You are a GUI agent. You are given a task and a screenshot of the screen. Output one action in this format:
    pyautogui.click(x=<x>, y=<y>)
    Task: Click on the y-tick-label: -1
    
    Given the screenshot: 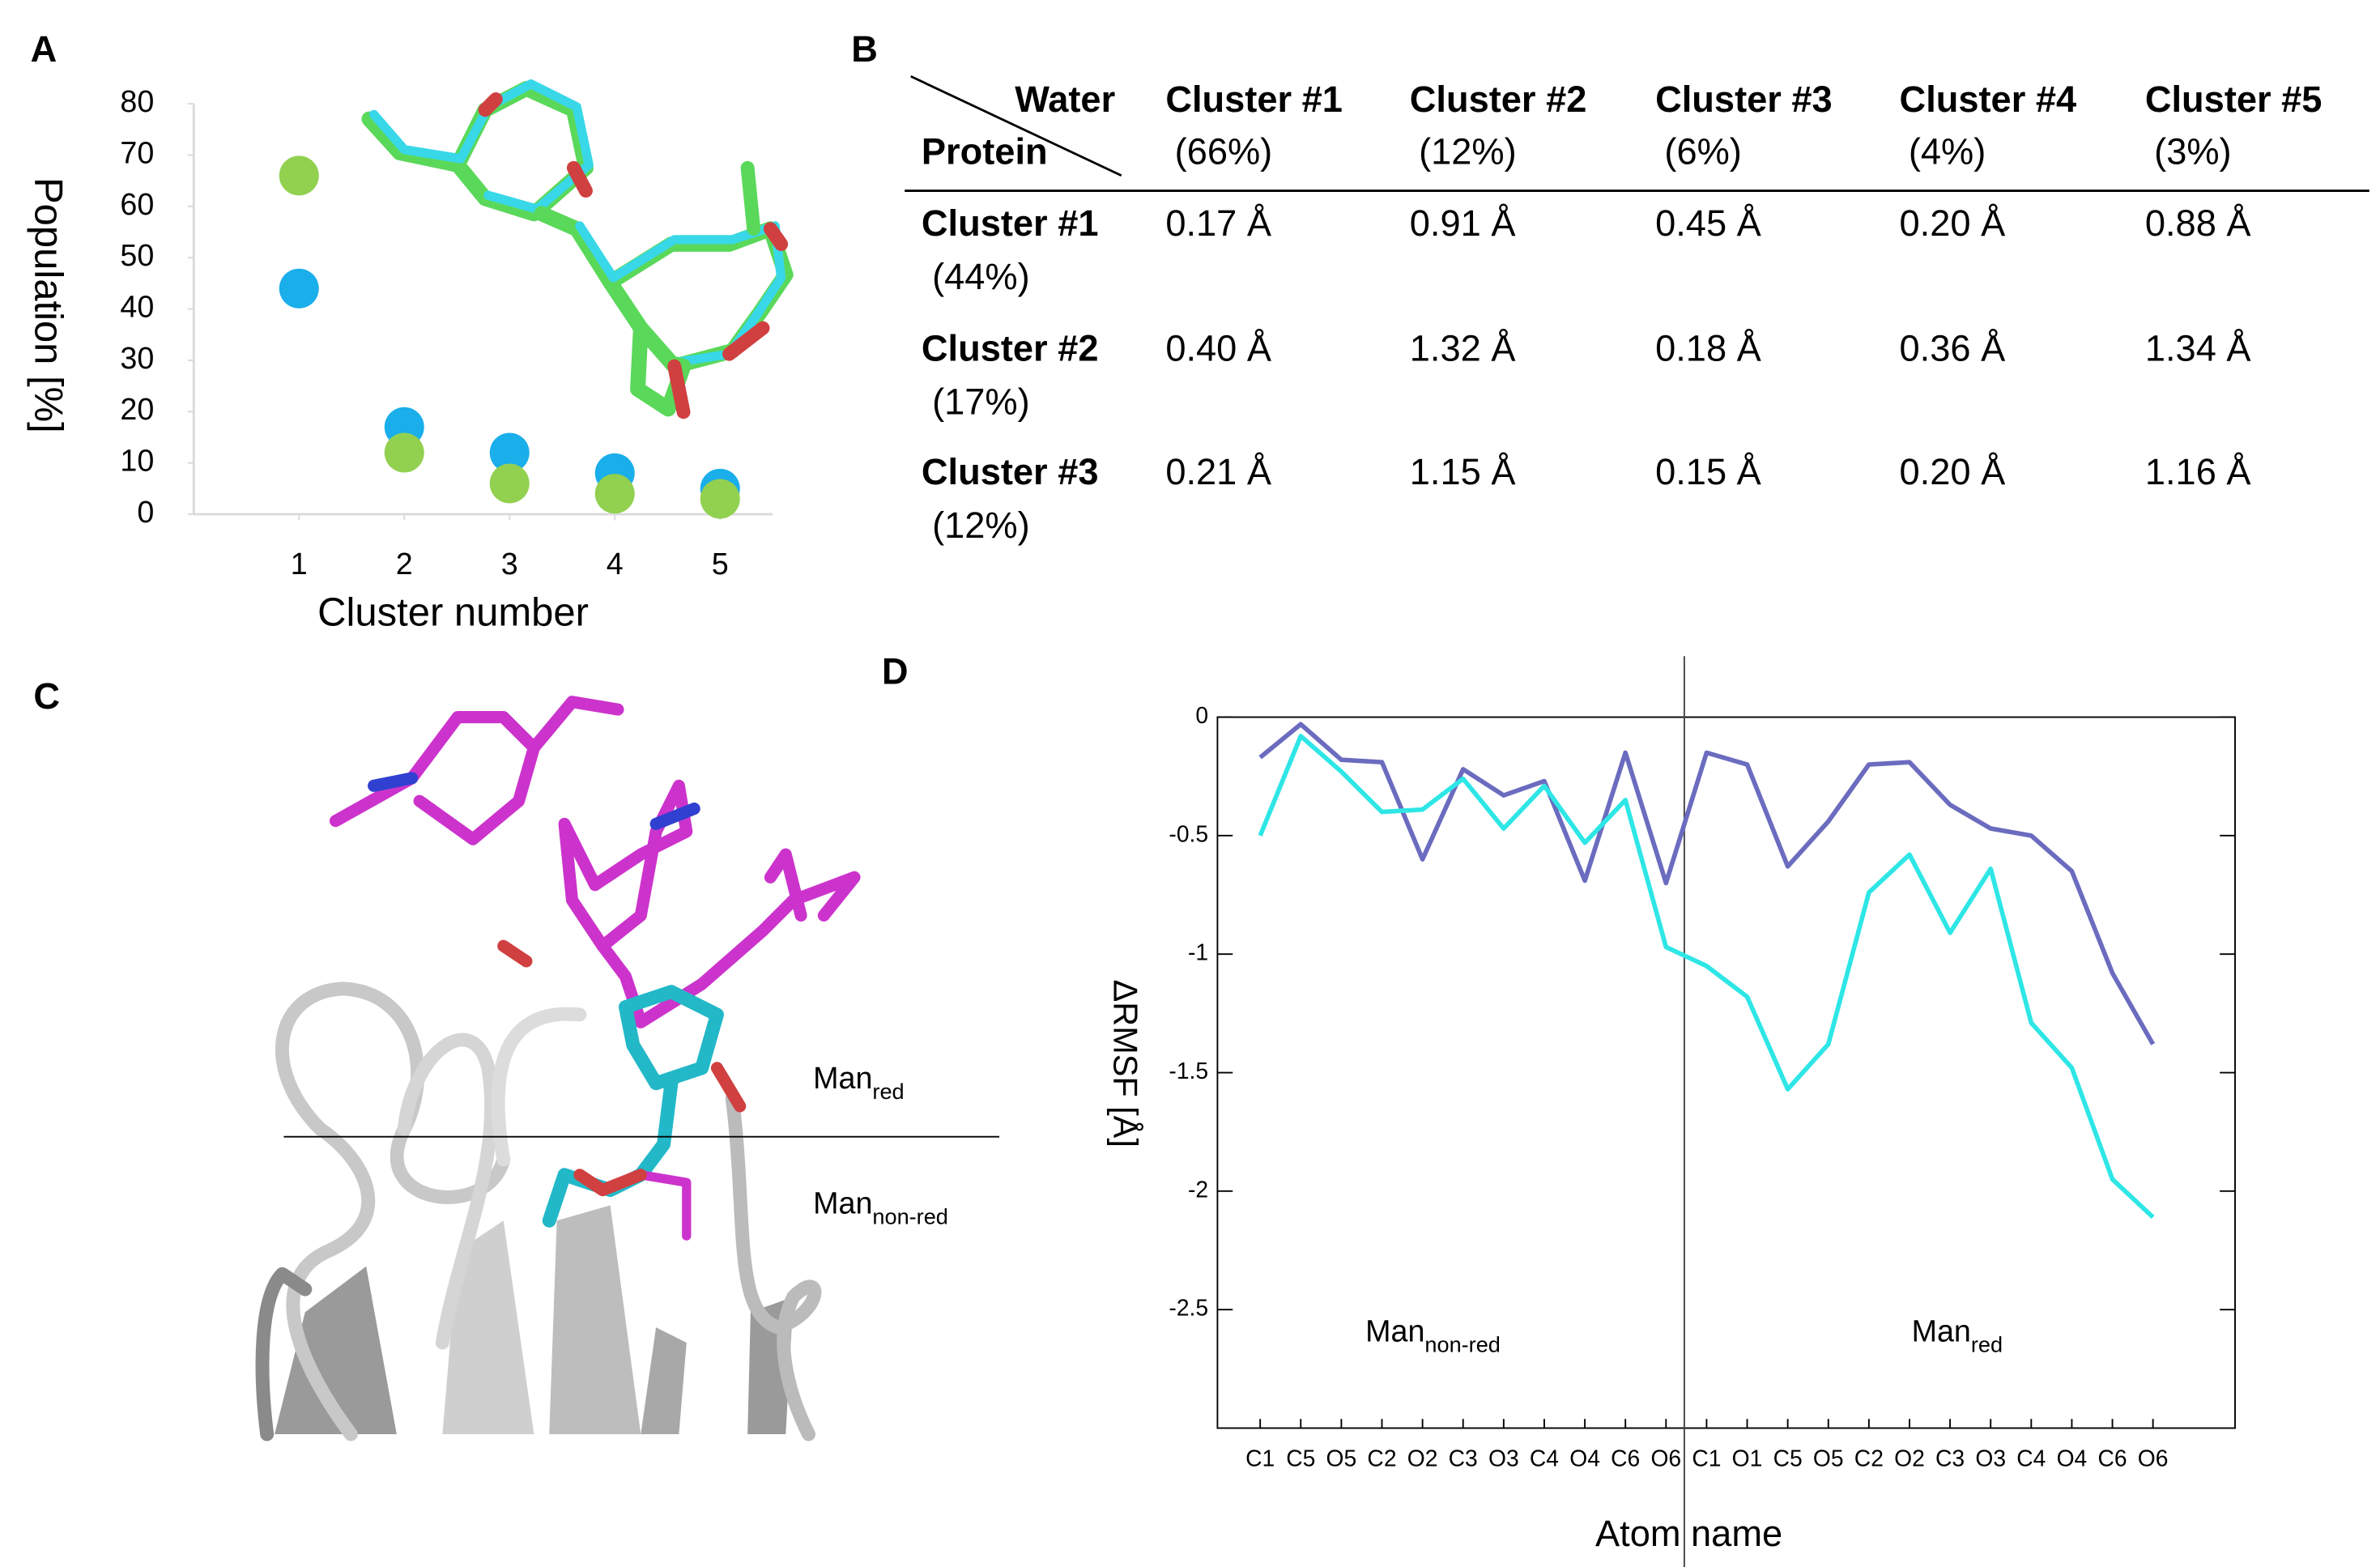 What is the action you would take?
    pyautogui.click(x=1198, y=952)
    